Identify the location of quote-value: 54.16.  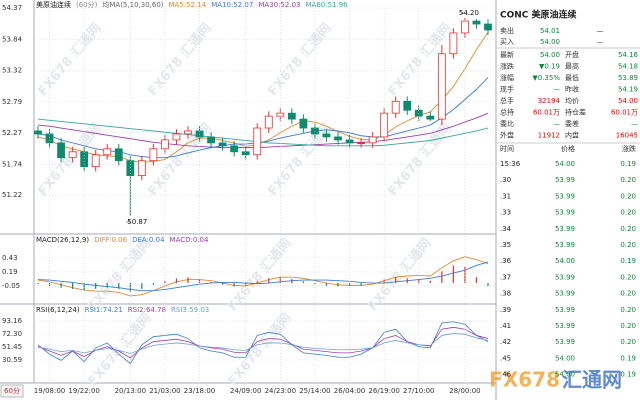
(628, 55).